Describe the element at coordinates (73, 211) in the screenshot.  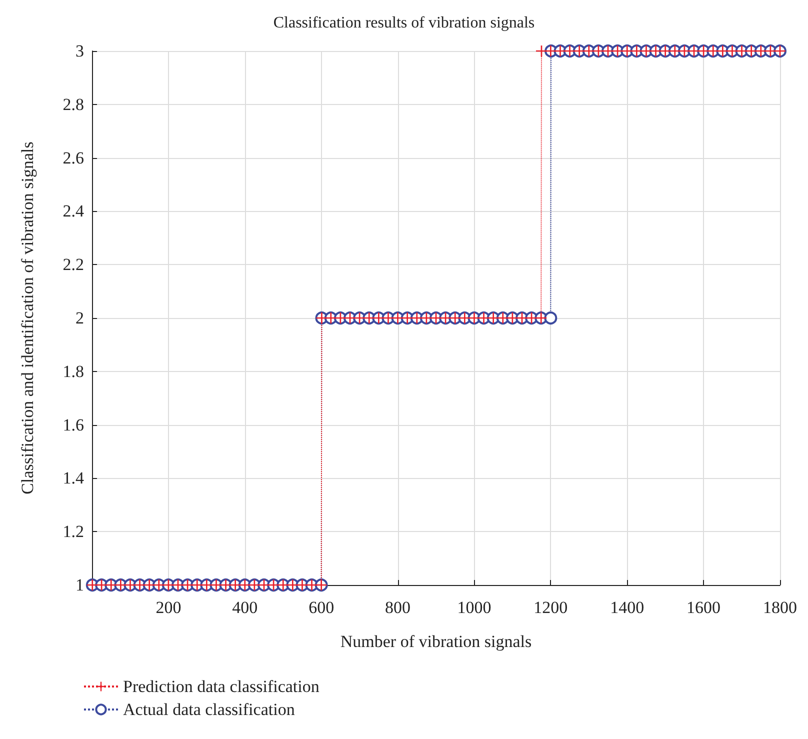
I see `y-tick-label: 2.4` at that location.